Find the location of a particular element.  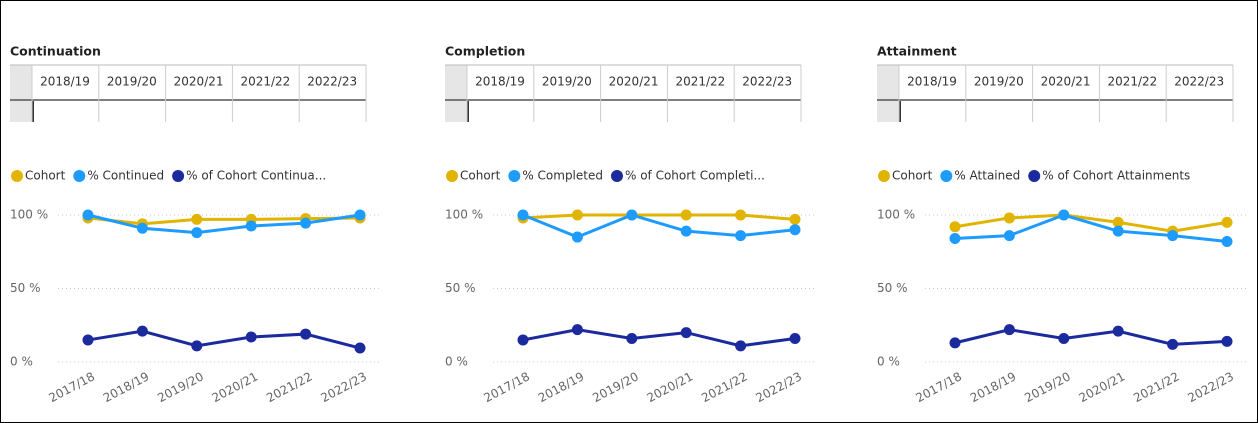

legend-label: % Attained is located at coordinates (987, 176).